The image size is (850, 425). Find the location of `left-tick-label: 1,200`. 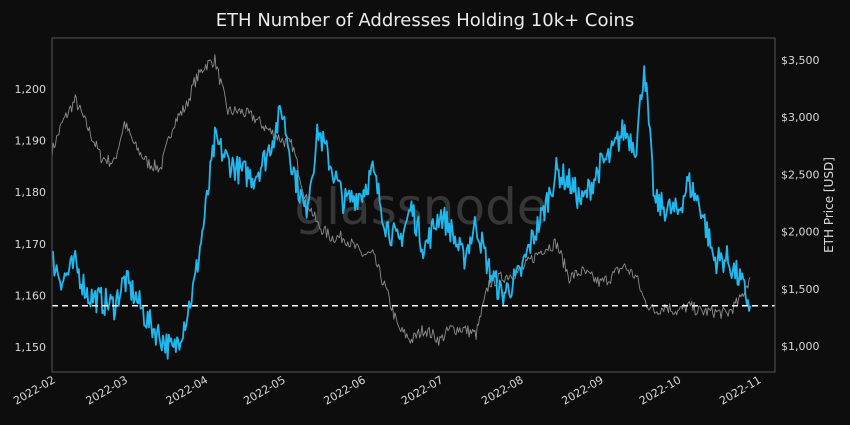

left-tick-label: 1,200 is located at coordinates (31, 89).